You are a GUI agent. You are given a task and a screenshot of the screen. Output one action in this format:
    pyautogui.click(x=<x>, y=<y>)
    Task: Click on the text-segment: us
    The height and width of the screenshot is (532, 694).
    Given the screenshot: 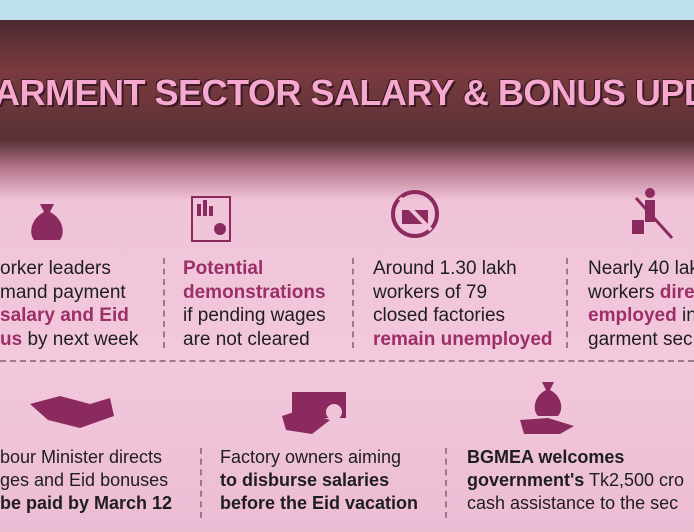 What is the action you would take?
    pyautogui.click(x=11, y=339)
    